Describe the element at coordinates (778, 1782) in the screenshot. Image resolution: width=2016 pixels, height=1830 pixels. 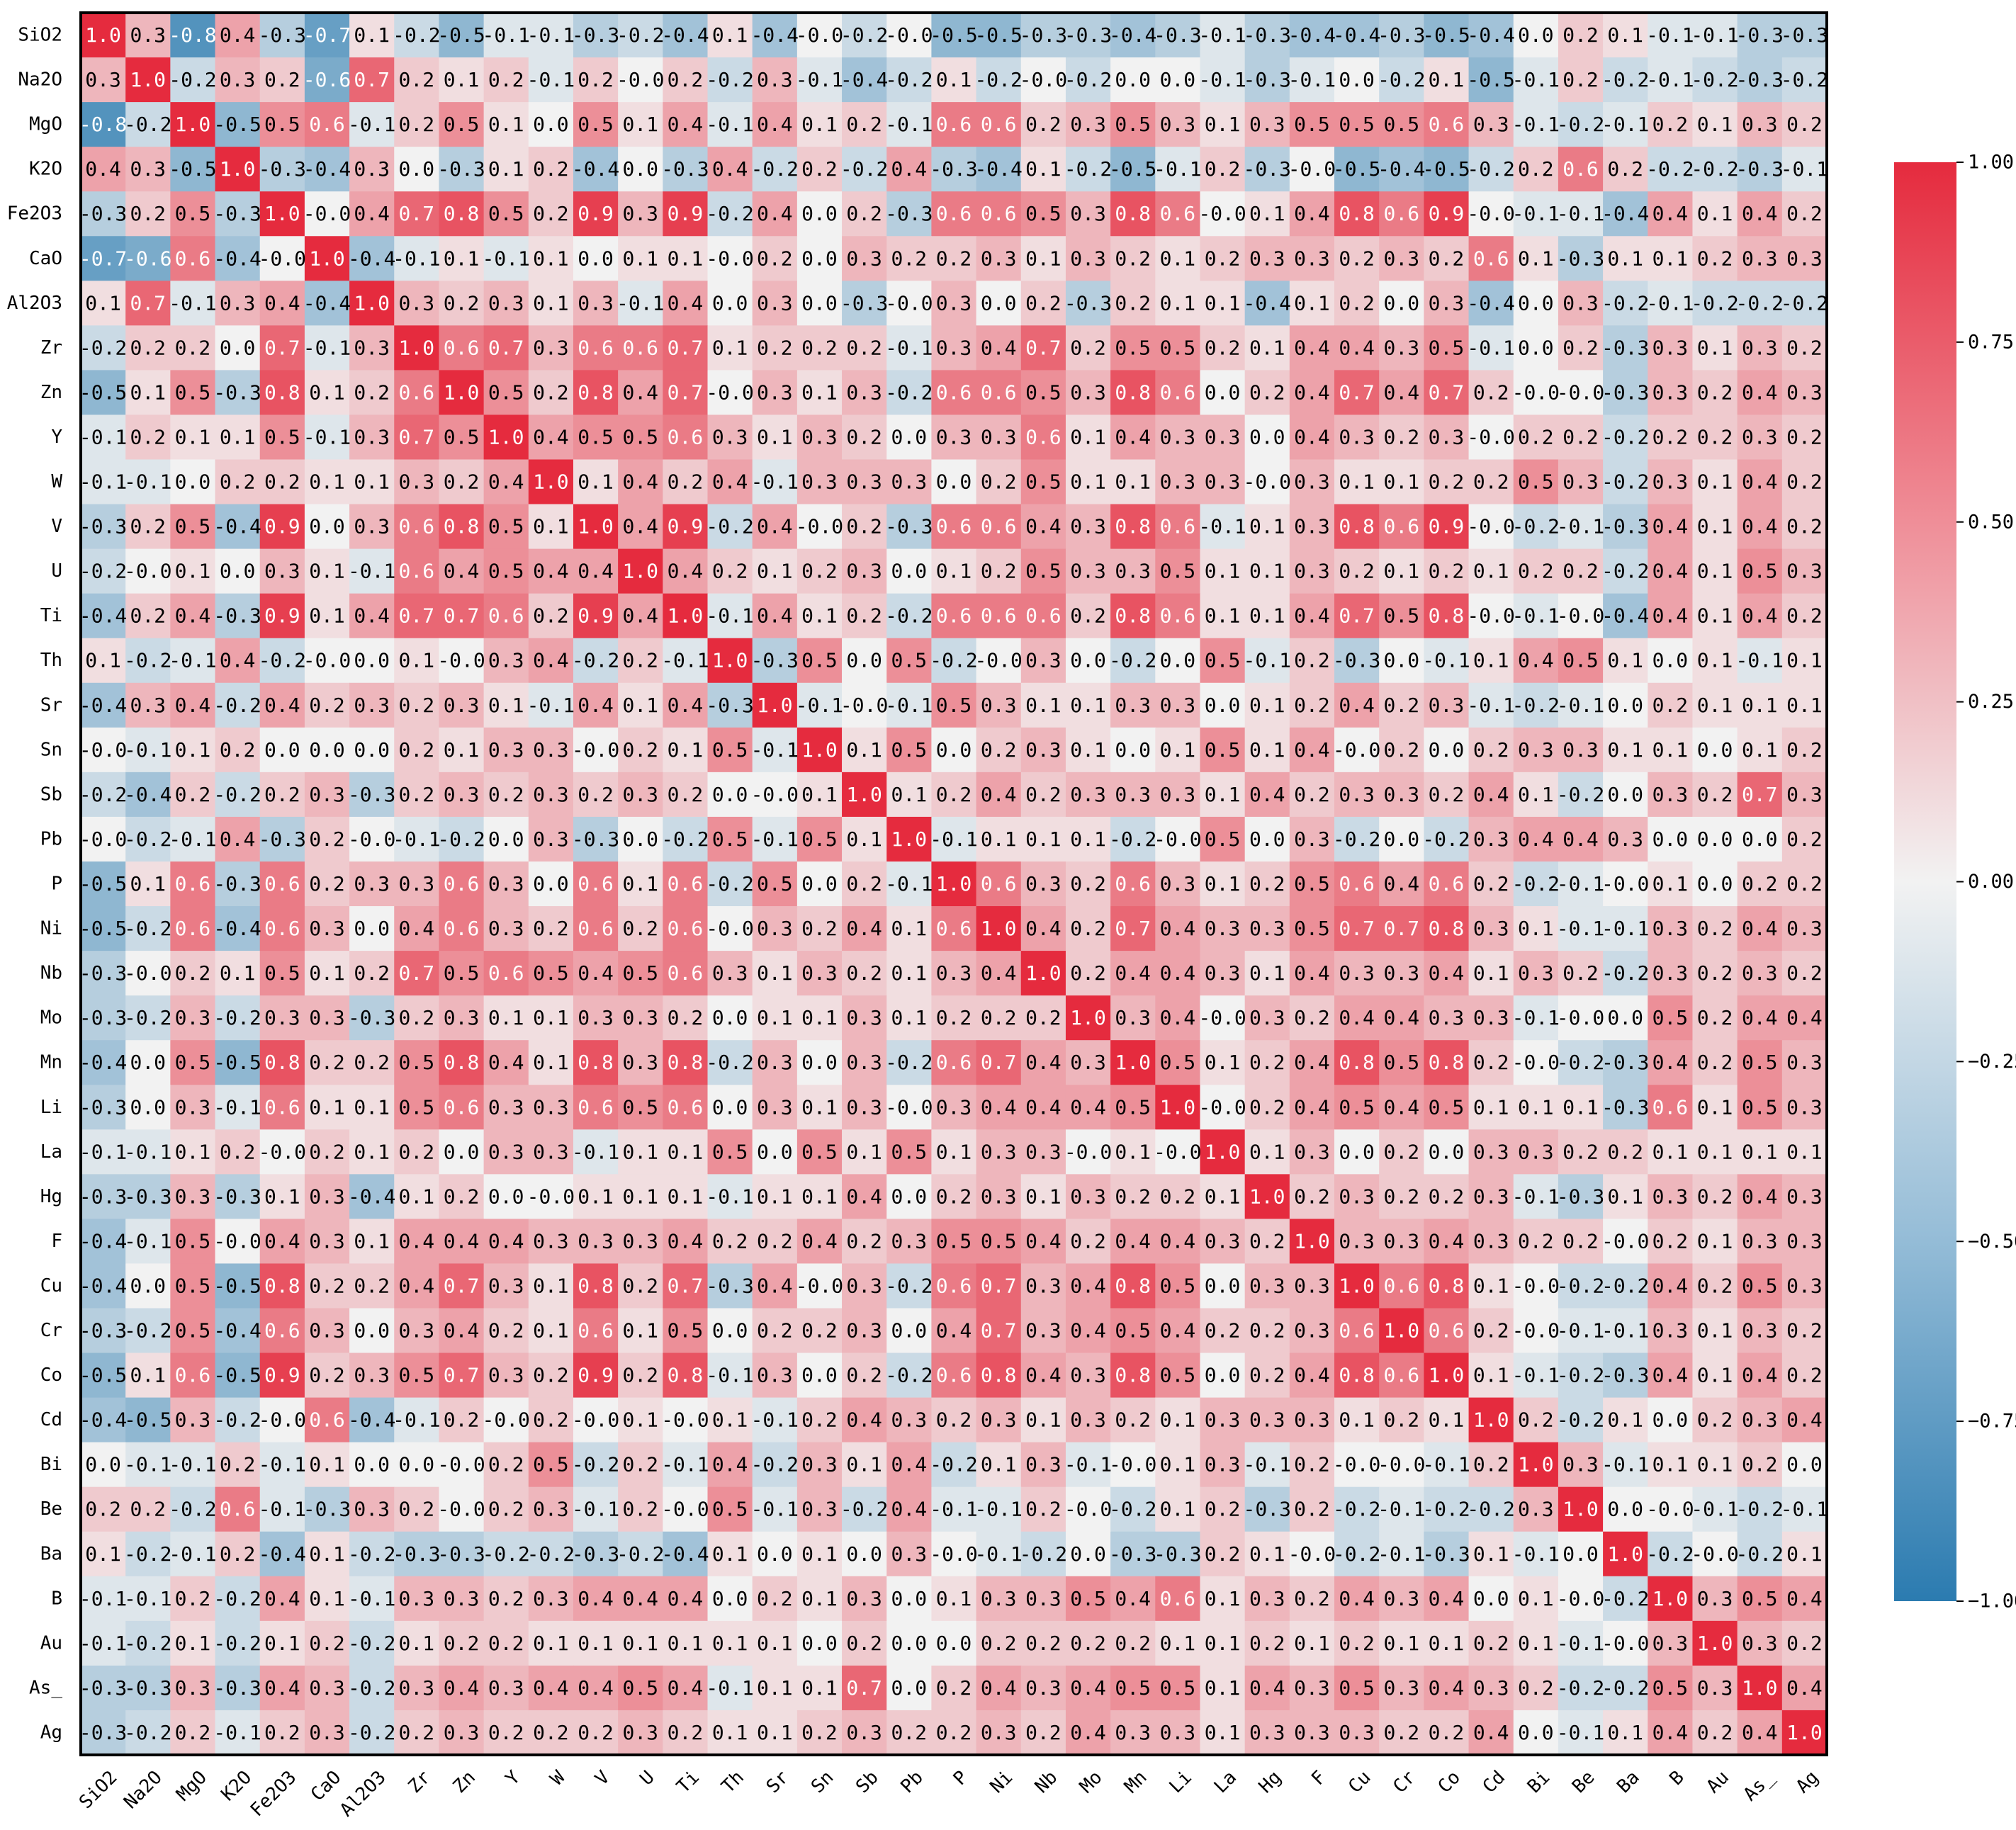
I see `x-tick-label: Sr` at that location.